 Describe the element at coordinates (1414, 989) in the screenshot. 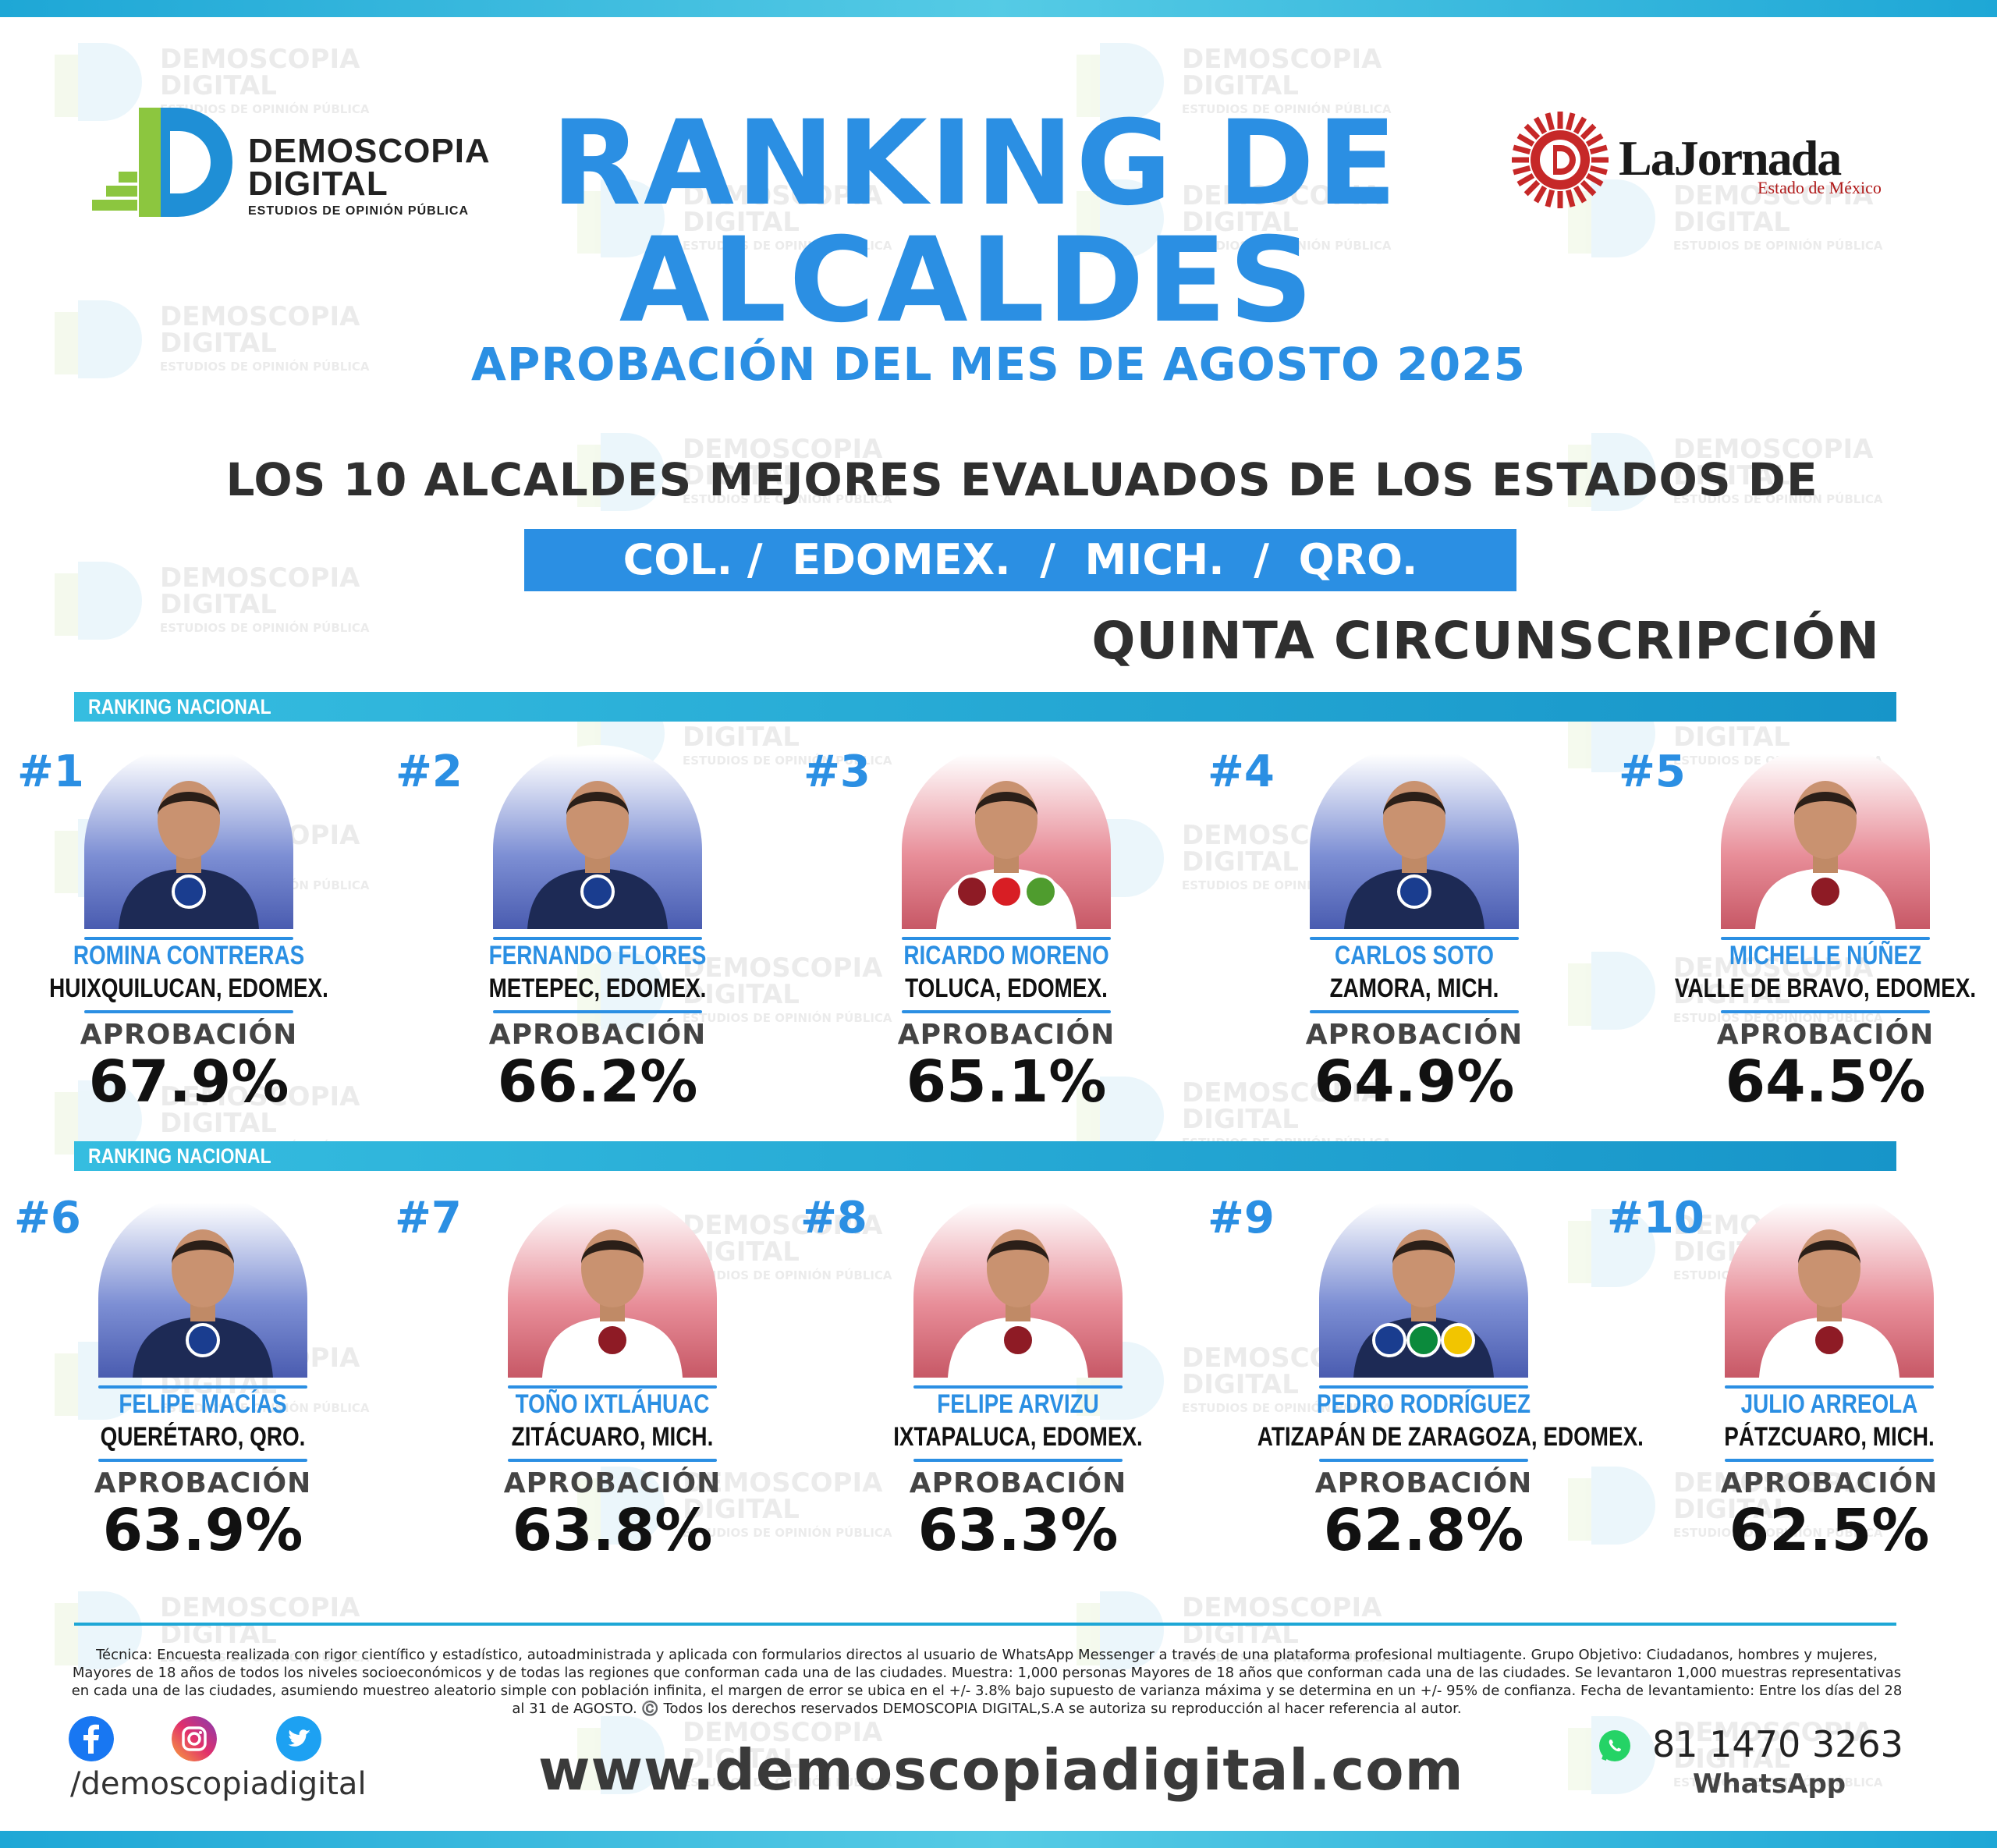

I see `mayor-city: ZAMORA, MICH.` at that location.